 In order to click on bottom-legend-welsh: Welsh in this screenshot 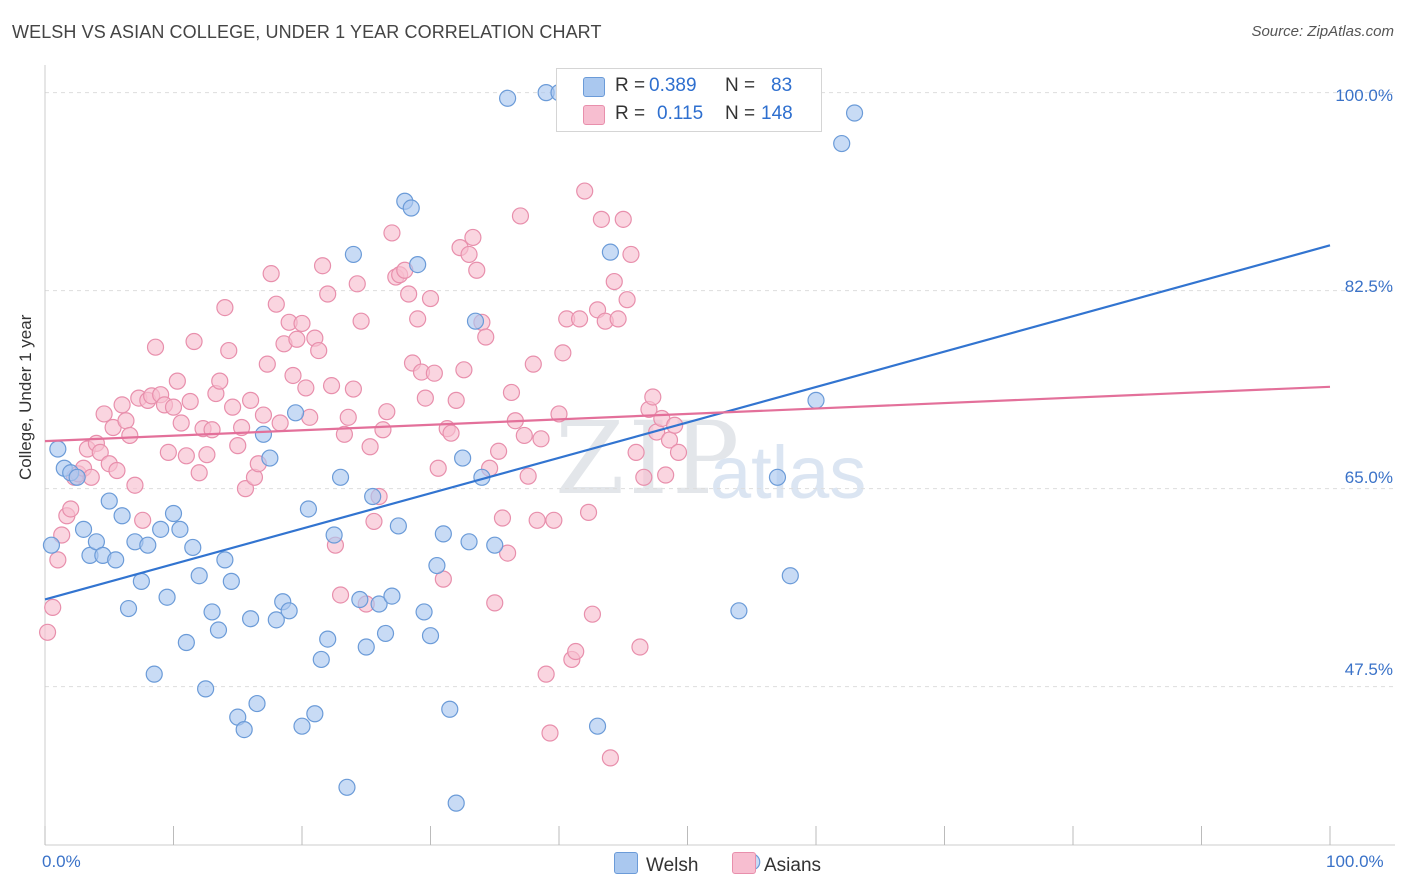, I will do `click(656, 864)`.